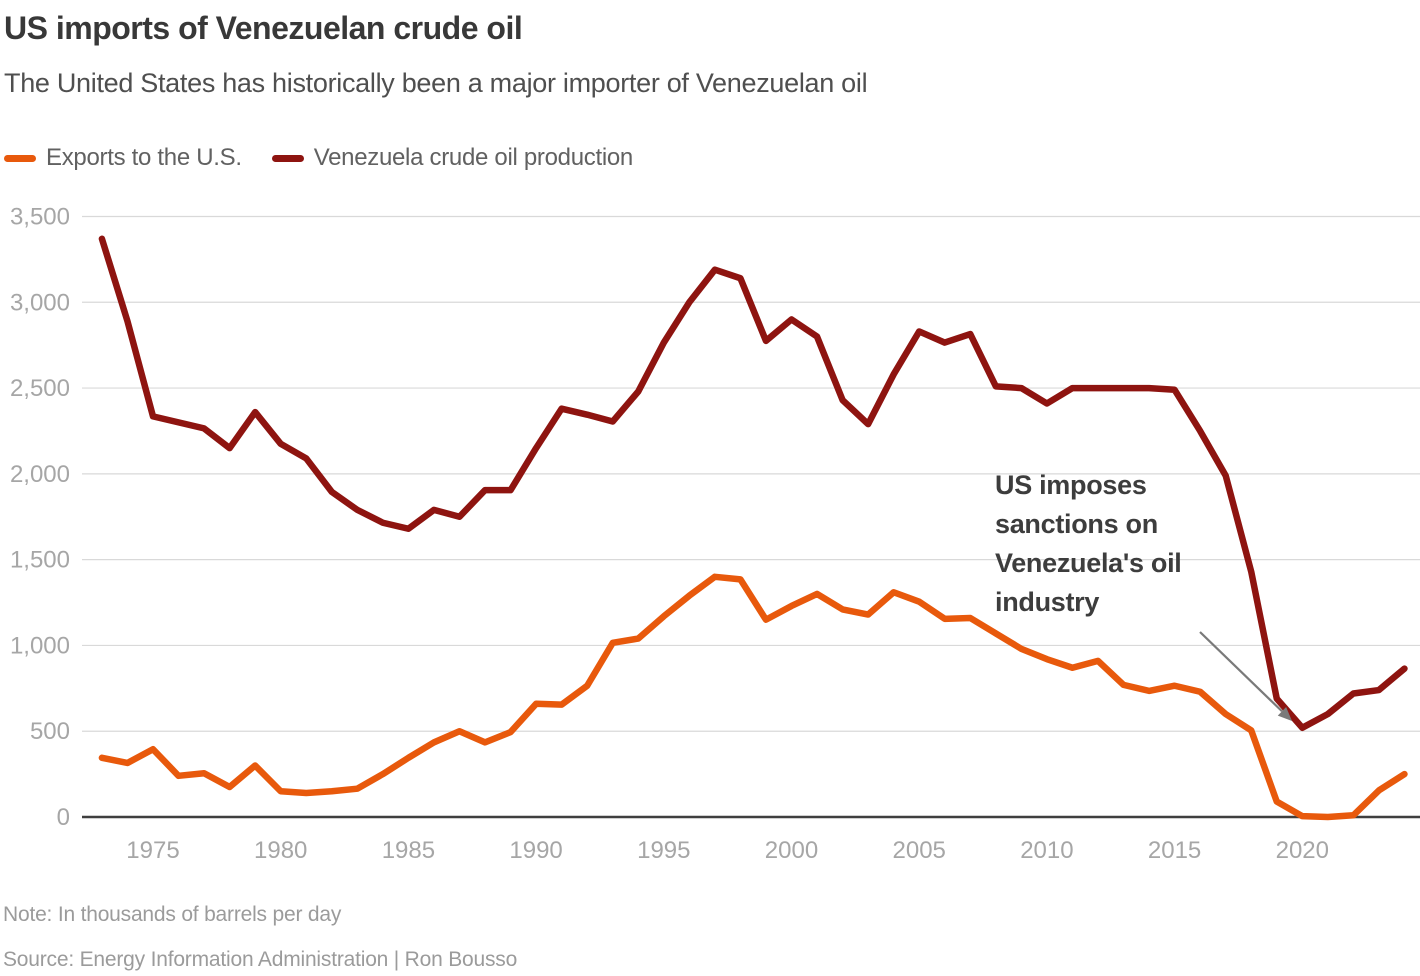 The image size is (1420, 976). Describe the element at coordinates (20, 158) in the screenshot. I see `exports-series-swatch-icon` at that location.